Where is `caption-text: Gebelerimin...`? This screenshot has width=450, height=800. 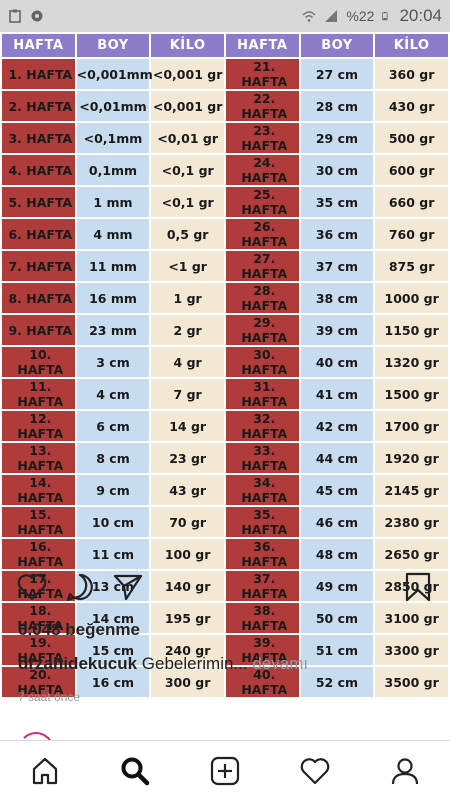 caption-text: Gebelerimin... is located at coordinates (194, 663).